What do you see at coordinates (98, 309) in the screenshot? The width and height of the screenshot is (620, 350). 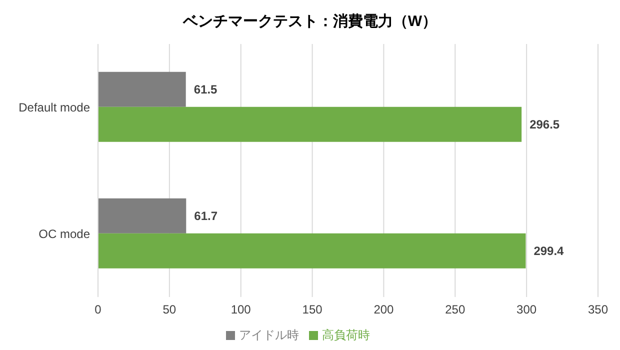 I see `x-tick-label: 0` at bounding box center [98, 309].